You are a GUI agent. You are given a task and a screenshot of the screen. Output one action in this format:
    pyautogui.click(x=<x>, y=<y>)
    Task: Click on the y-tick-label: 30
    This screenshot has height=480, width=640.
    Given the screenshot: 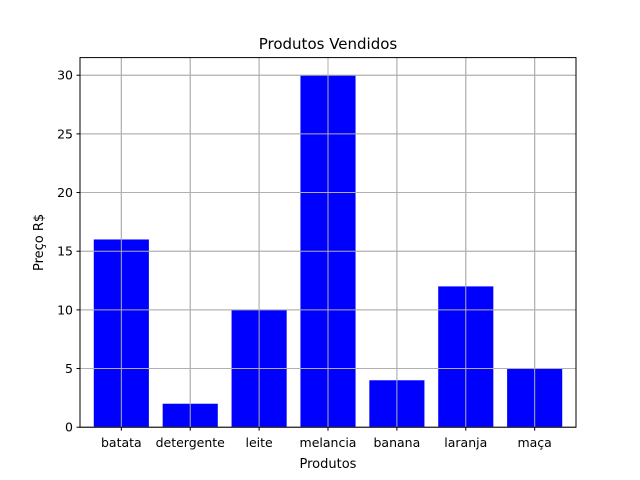 What is the action you would take?
    pyautogui.click(x=65, y=75)
    